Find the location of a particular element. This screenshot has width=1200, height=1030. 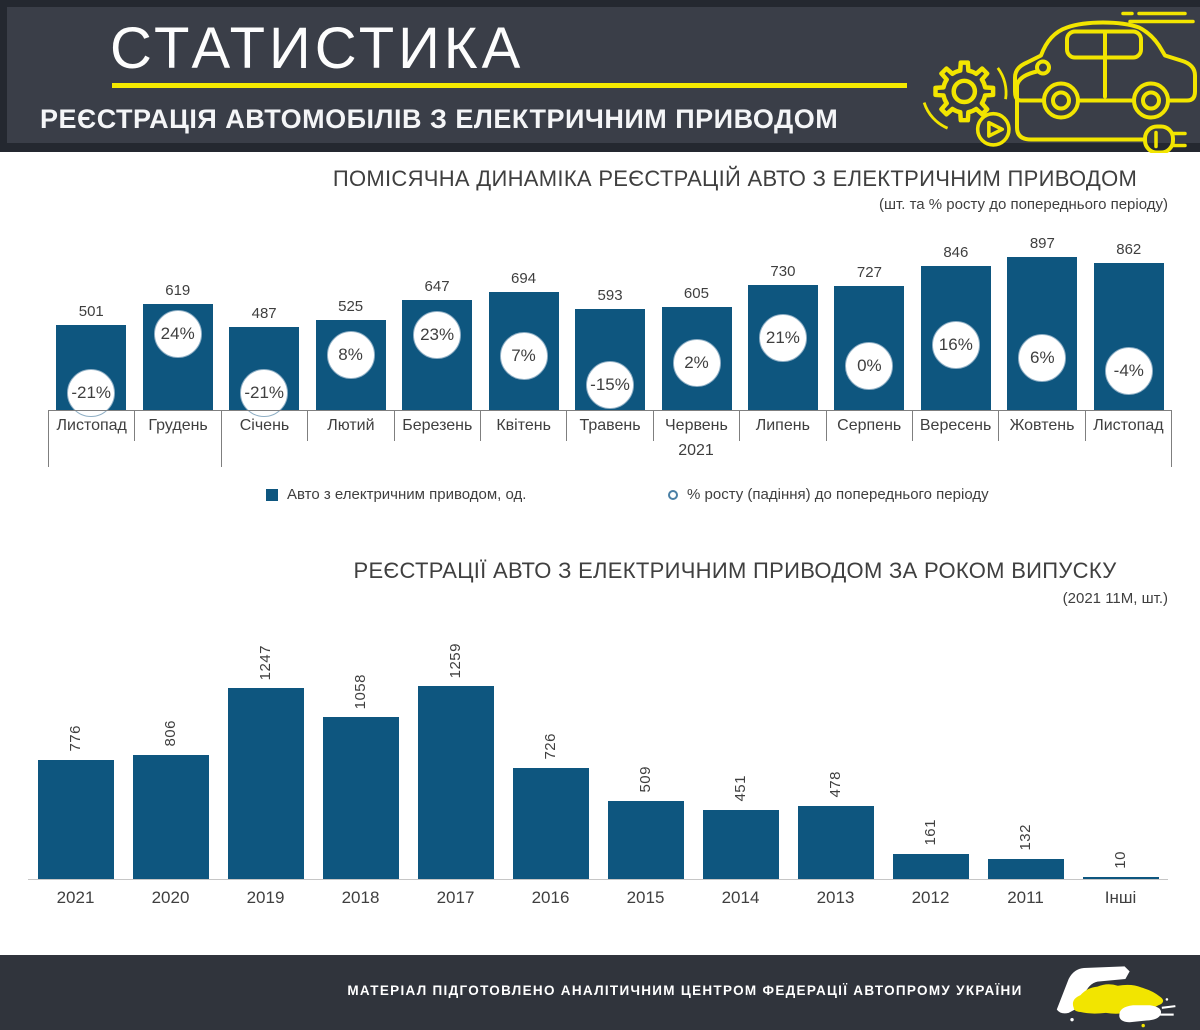

month-label: Липень is located at coordinates (783, 426).